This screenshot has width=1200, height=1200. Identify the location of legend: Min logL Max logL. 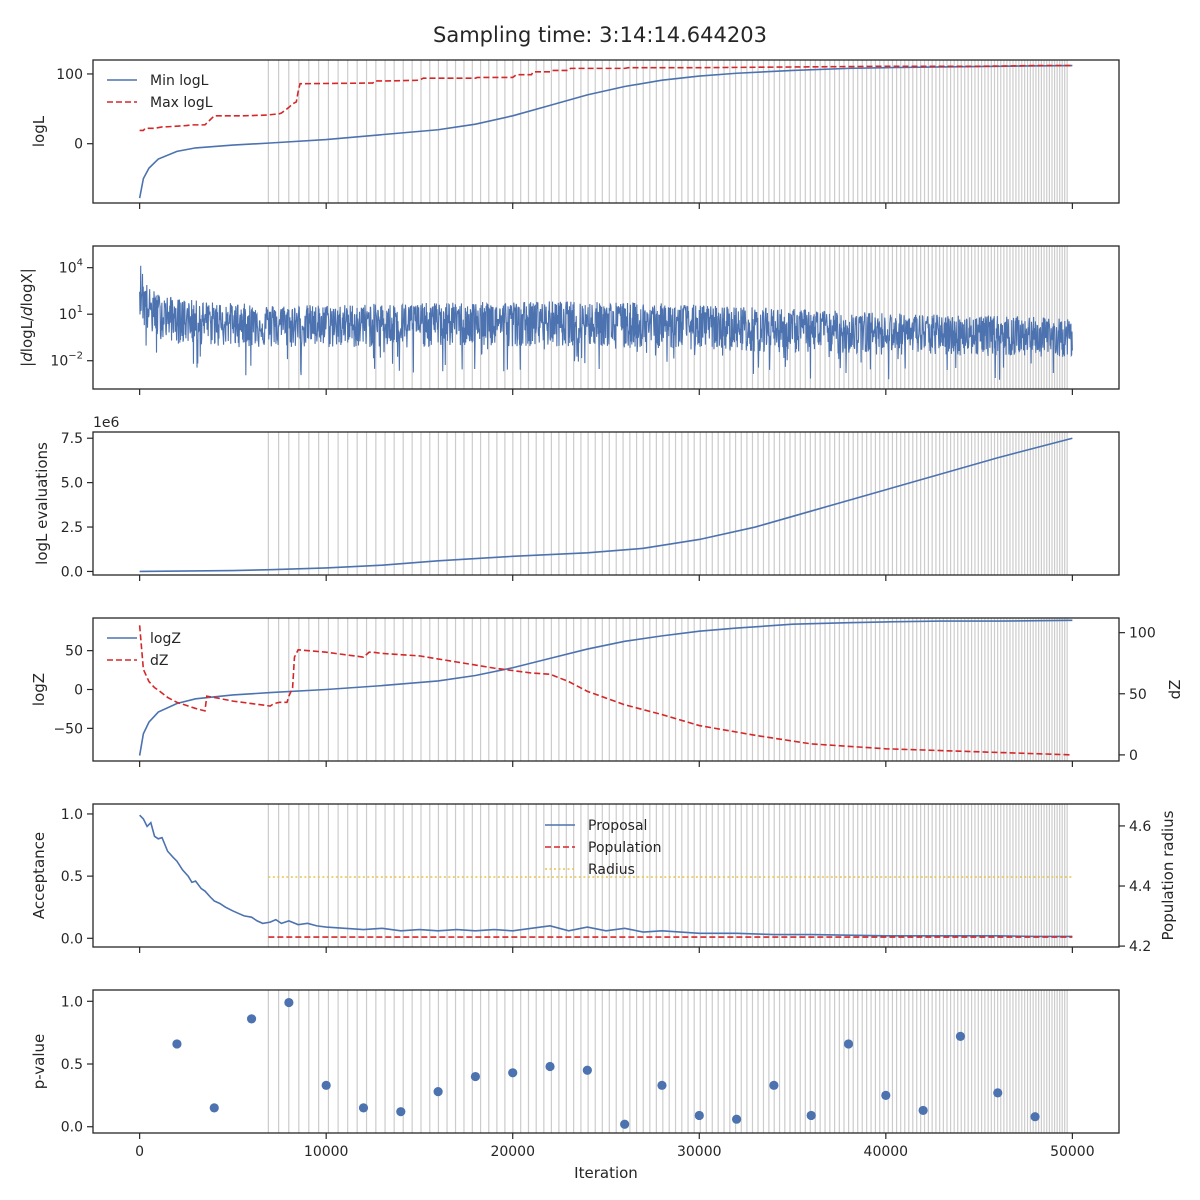
(160, 92).